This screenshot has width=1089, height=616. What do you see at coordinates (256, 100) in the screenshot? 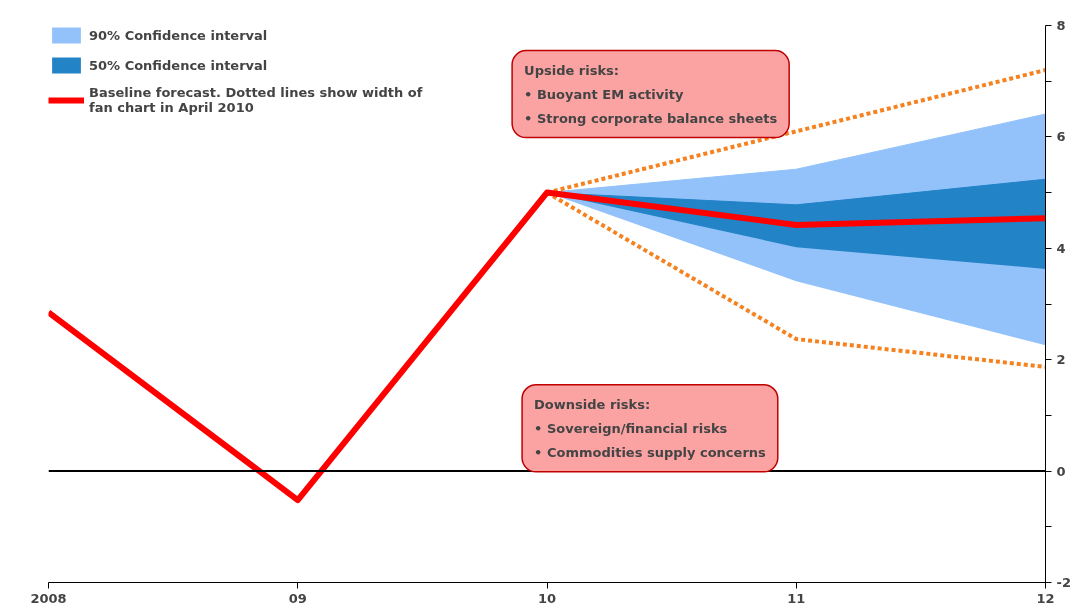
I see `legend-label: Baseline forecast. Dotted lines show width of fan chart in April 2010` at bounding box center [256, 100].